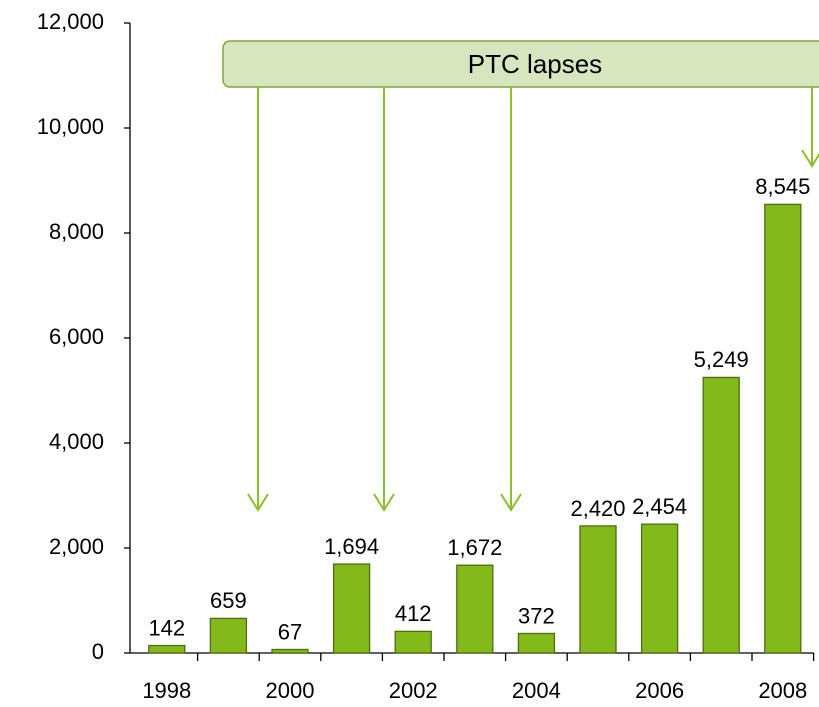 The height and width of the screenshot is (707, 819). I want to click on annotation-box, so click(520, 64).